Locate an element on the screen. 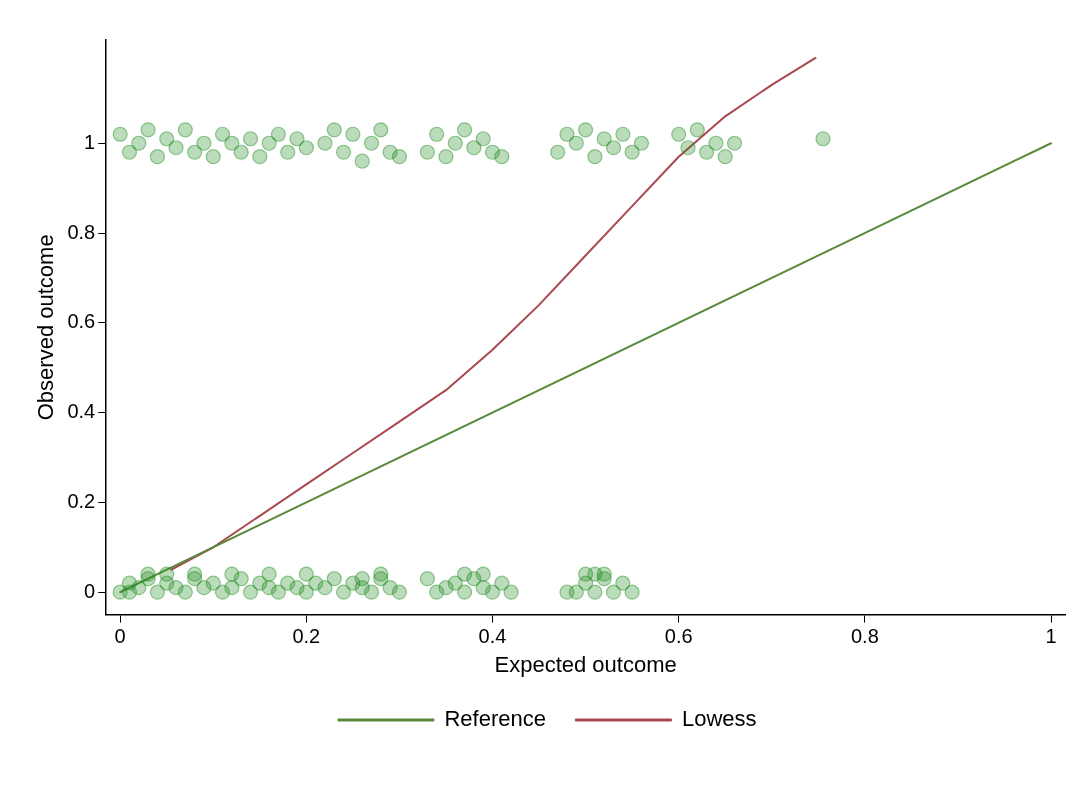  legend-label: Lowess is located at coordinates (719, 719).